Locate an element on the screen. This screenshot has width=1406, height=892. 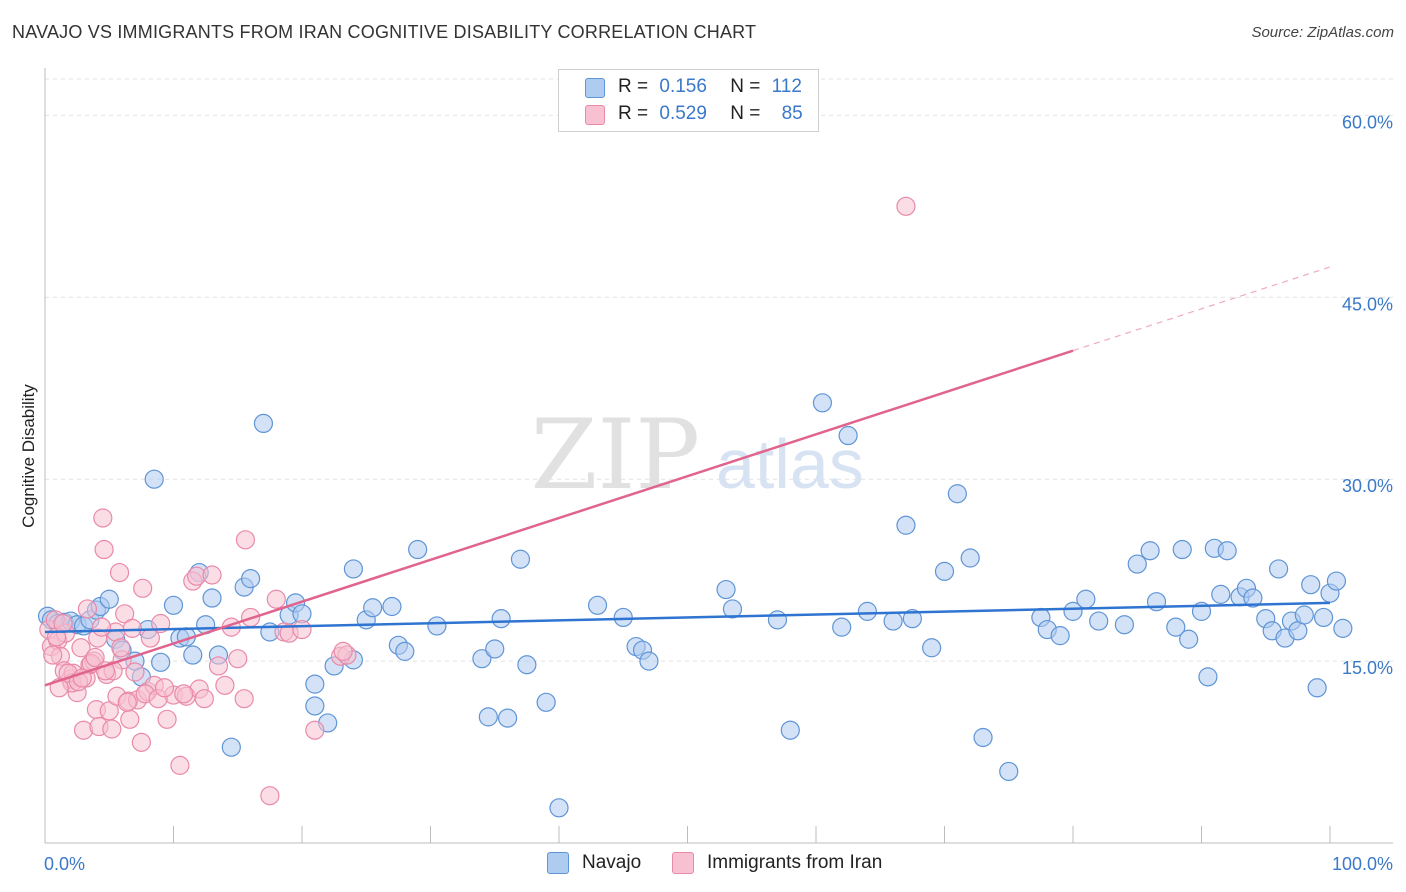
y-tick-label: 30.0% is located at coordinates (1367, 486).